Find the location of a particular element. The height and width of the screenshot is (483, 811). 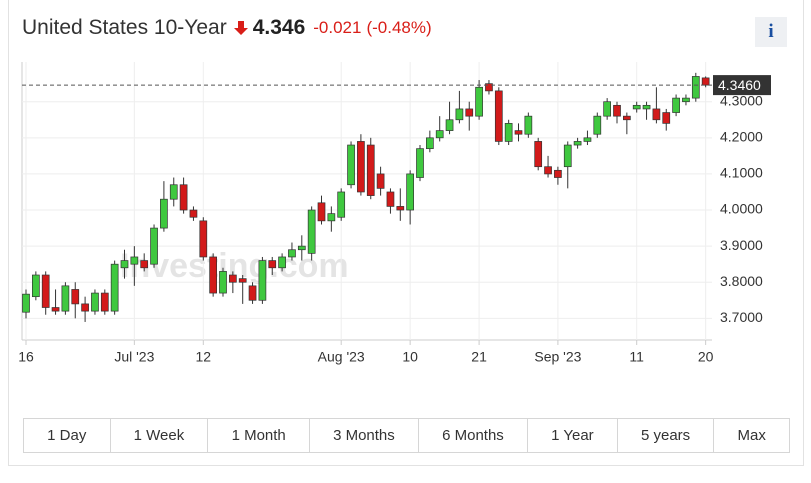

instrument-title: United States 10-Year is located at coordinates (124, 27).